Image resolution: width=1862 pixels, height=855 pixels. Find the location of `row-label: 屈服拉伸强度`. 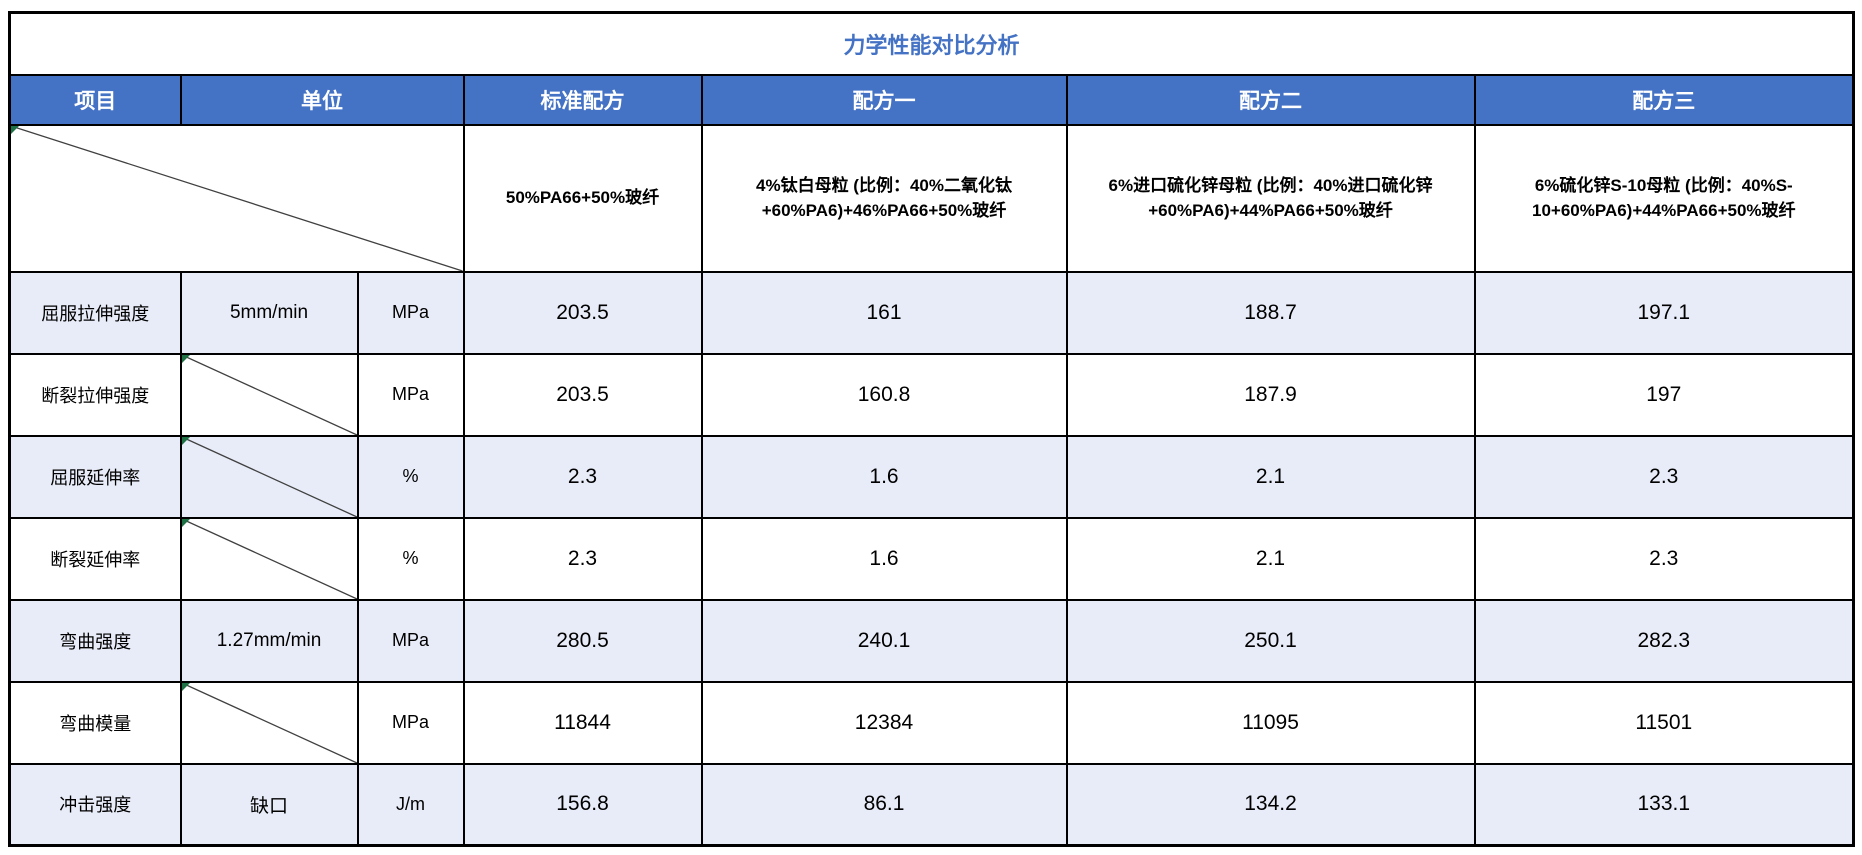

row-label: 屈服拉伸强度 is located at coordinates (95, 312).